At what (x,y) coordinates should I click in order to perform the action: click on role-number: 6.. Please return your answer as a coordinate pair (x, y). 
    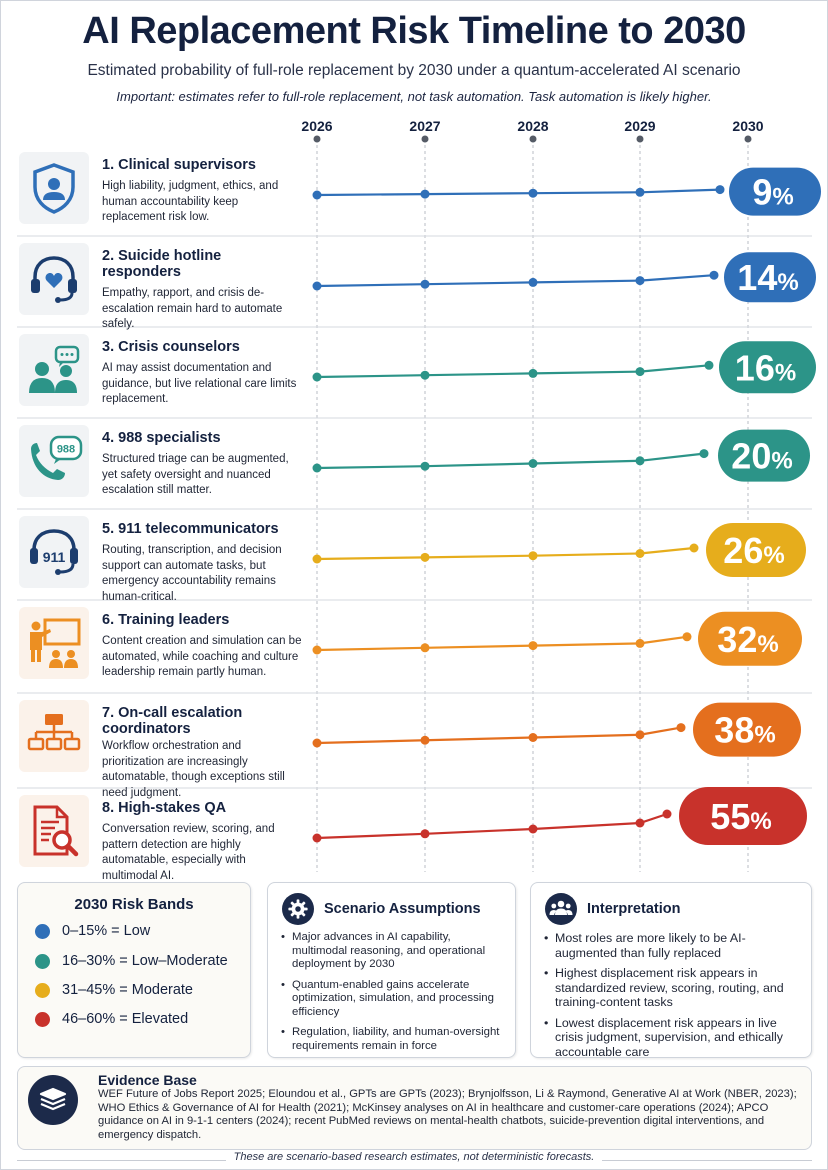
    Looking at the image, I should click on (110, 620).